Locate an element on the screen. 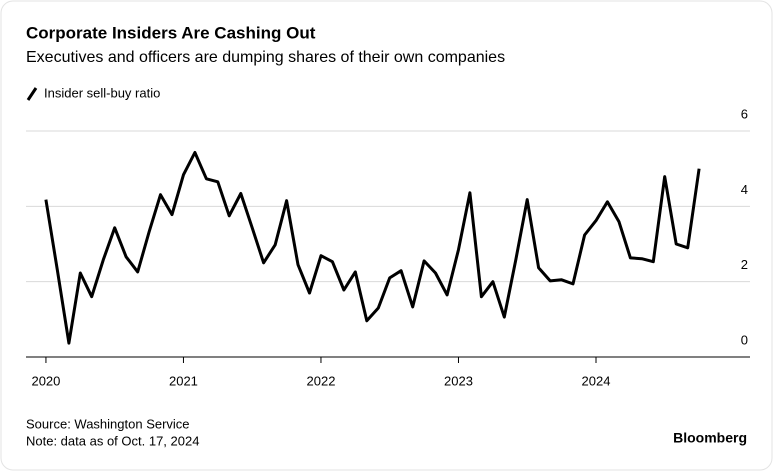  legend-swatch is located at coordinates (32, 94).